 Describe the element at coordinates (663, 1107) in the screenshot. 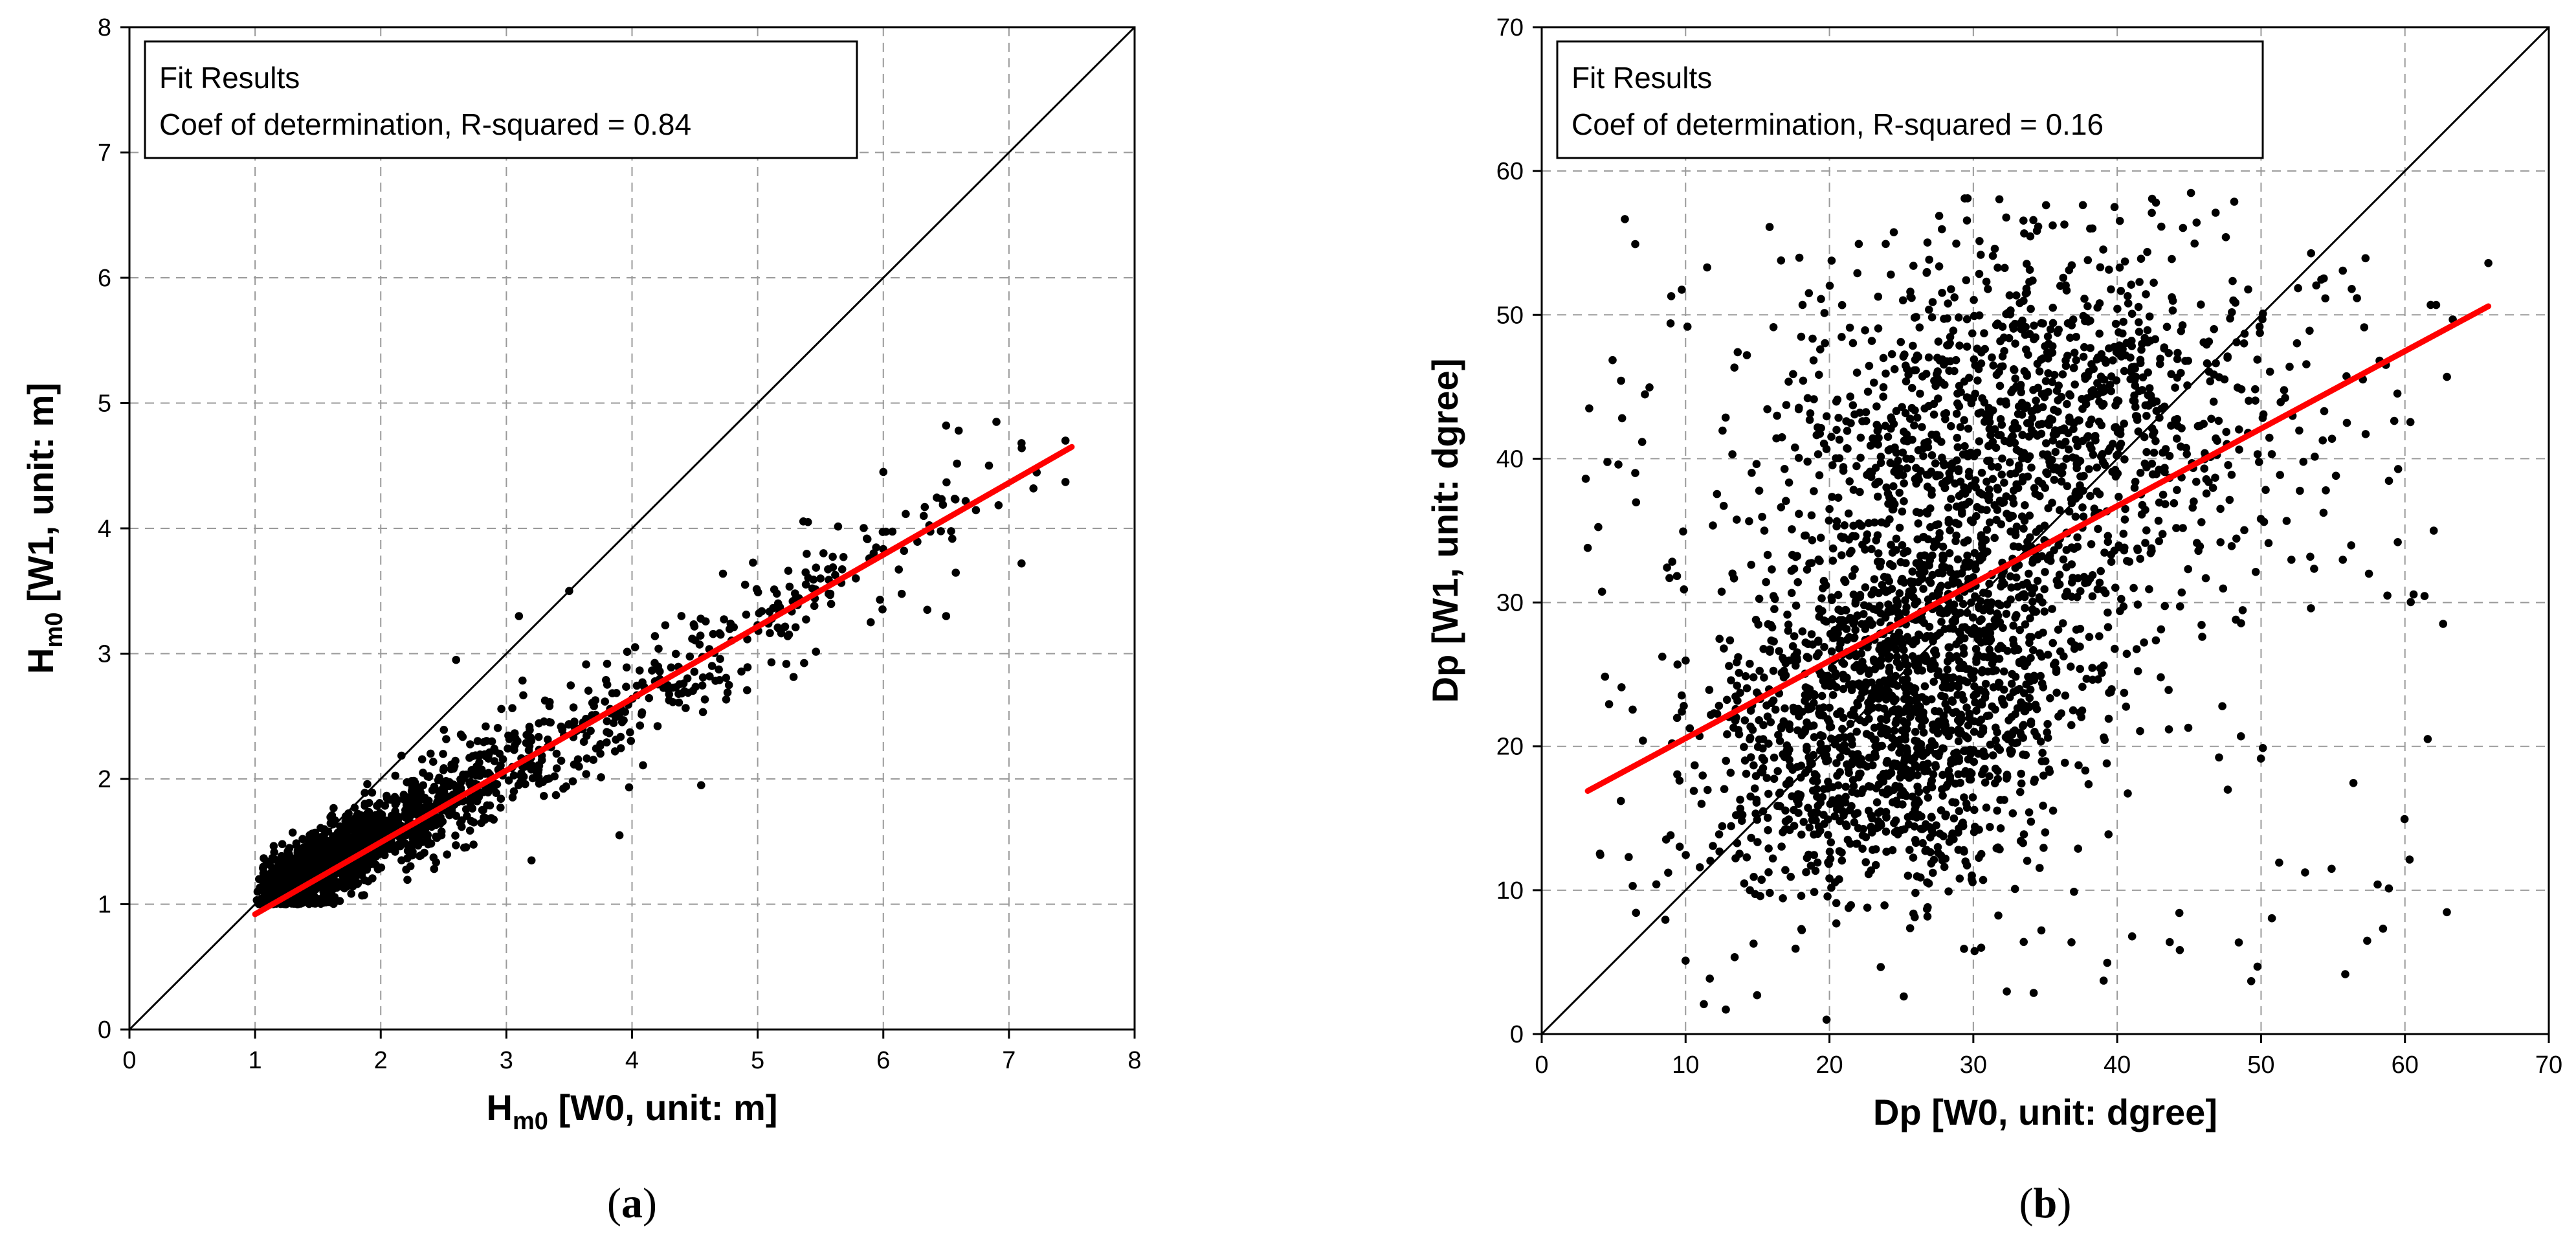

I see `x-axis-label-rest: [W0, unit: m]` at that location.